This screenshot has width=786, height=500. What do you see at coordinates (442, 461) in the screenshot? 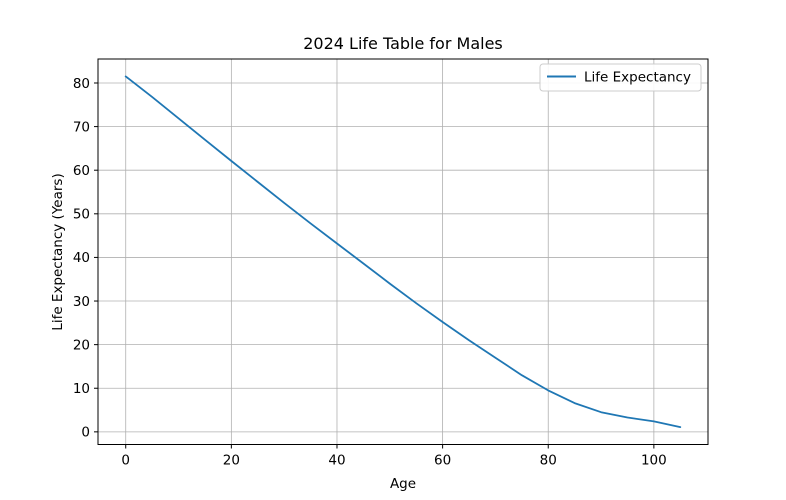
I see `x-tick-label: 60` at bounding box center [442, 461].